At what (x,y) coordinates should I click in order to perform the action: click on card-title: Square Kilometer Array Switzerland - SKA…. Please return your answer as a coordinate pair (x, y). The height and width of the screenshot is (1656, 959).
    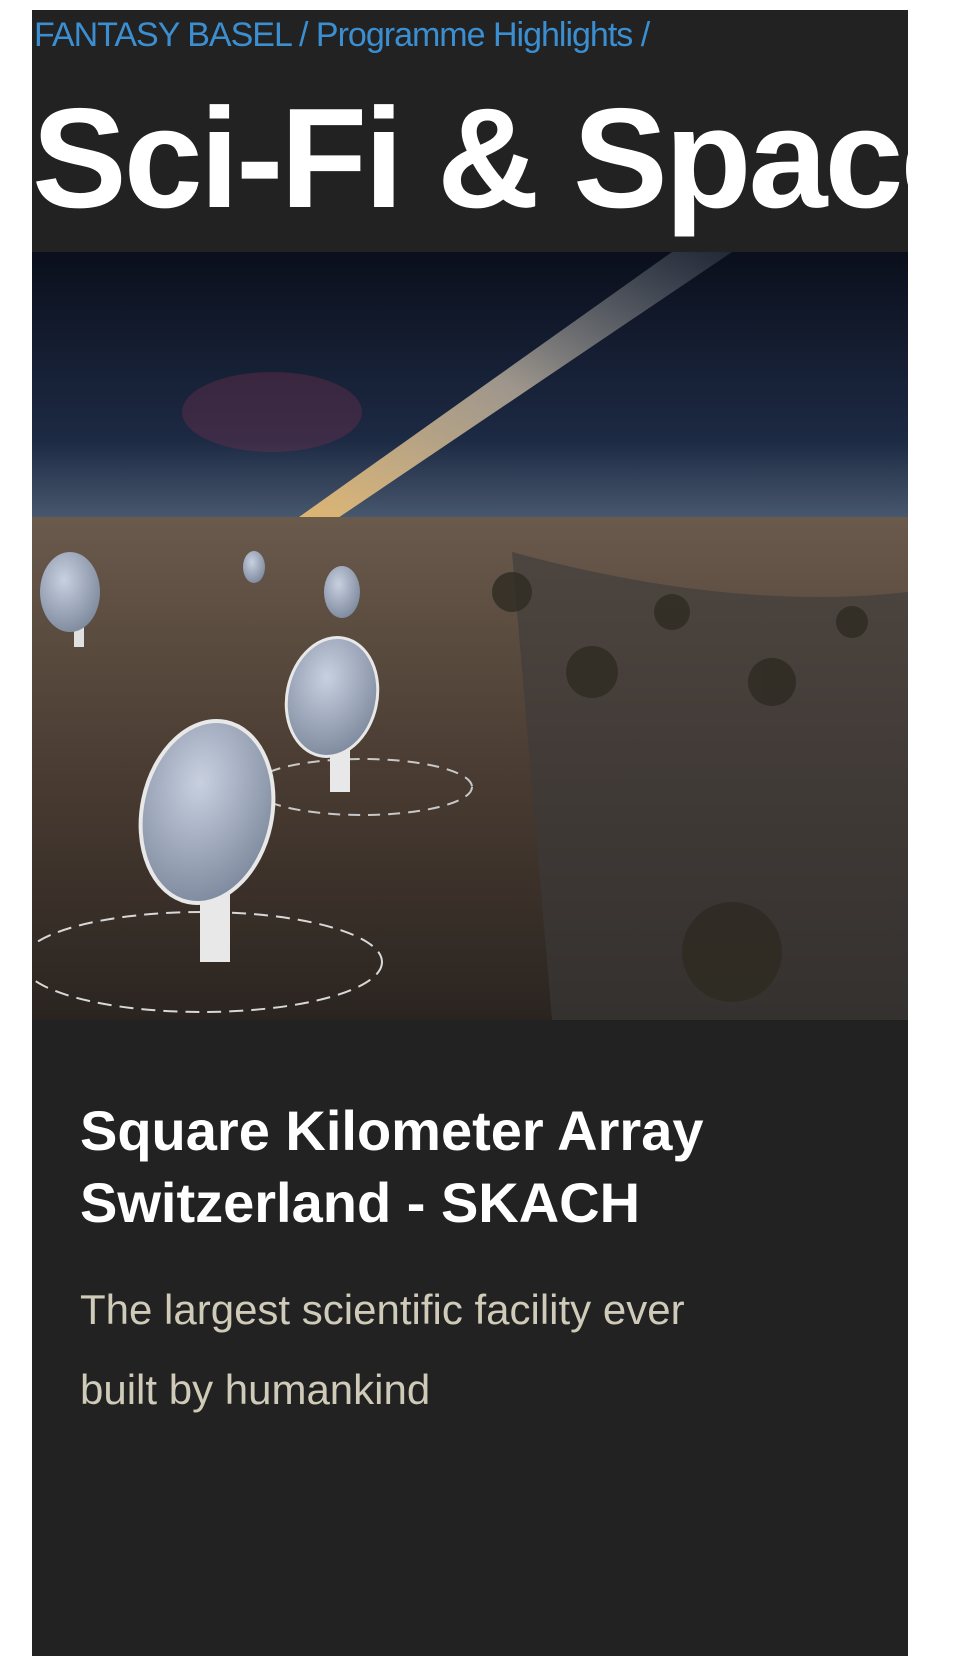
    Looking at the image, I should click on (392, 1167).